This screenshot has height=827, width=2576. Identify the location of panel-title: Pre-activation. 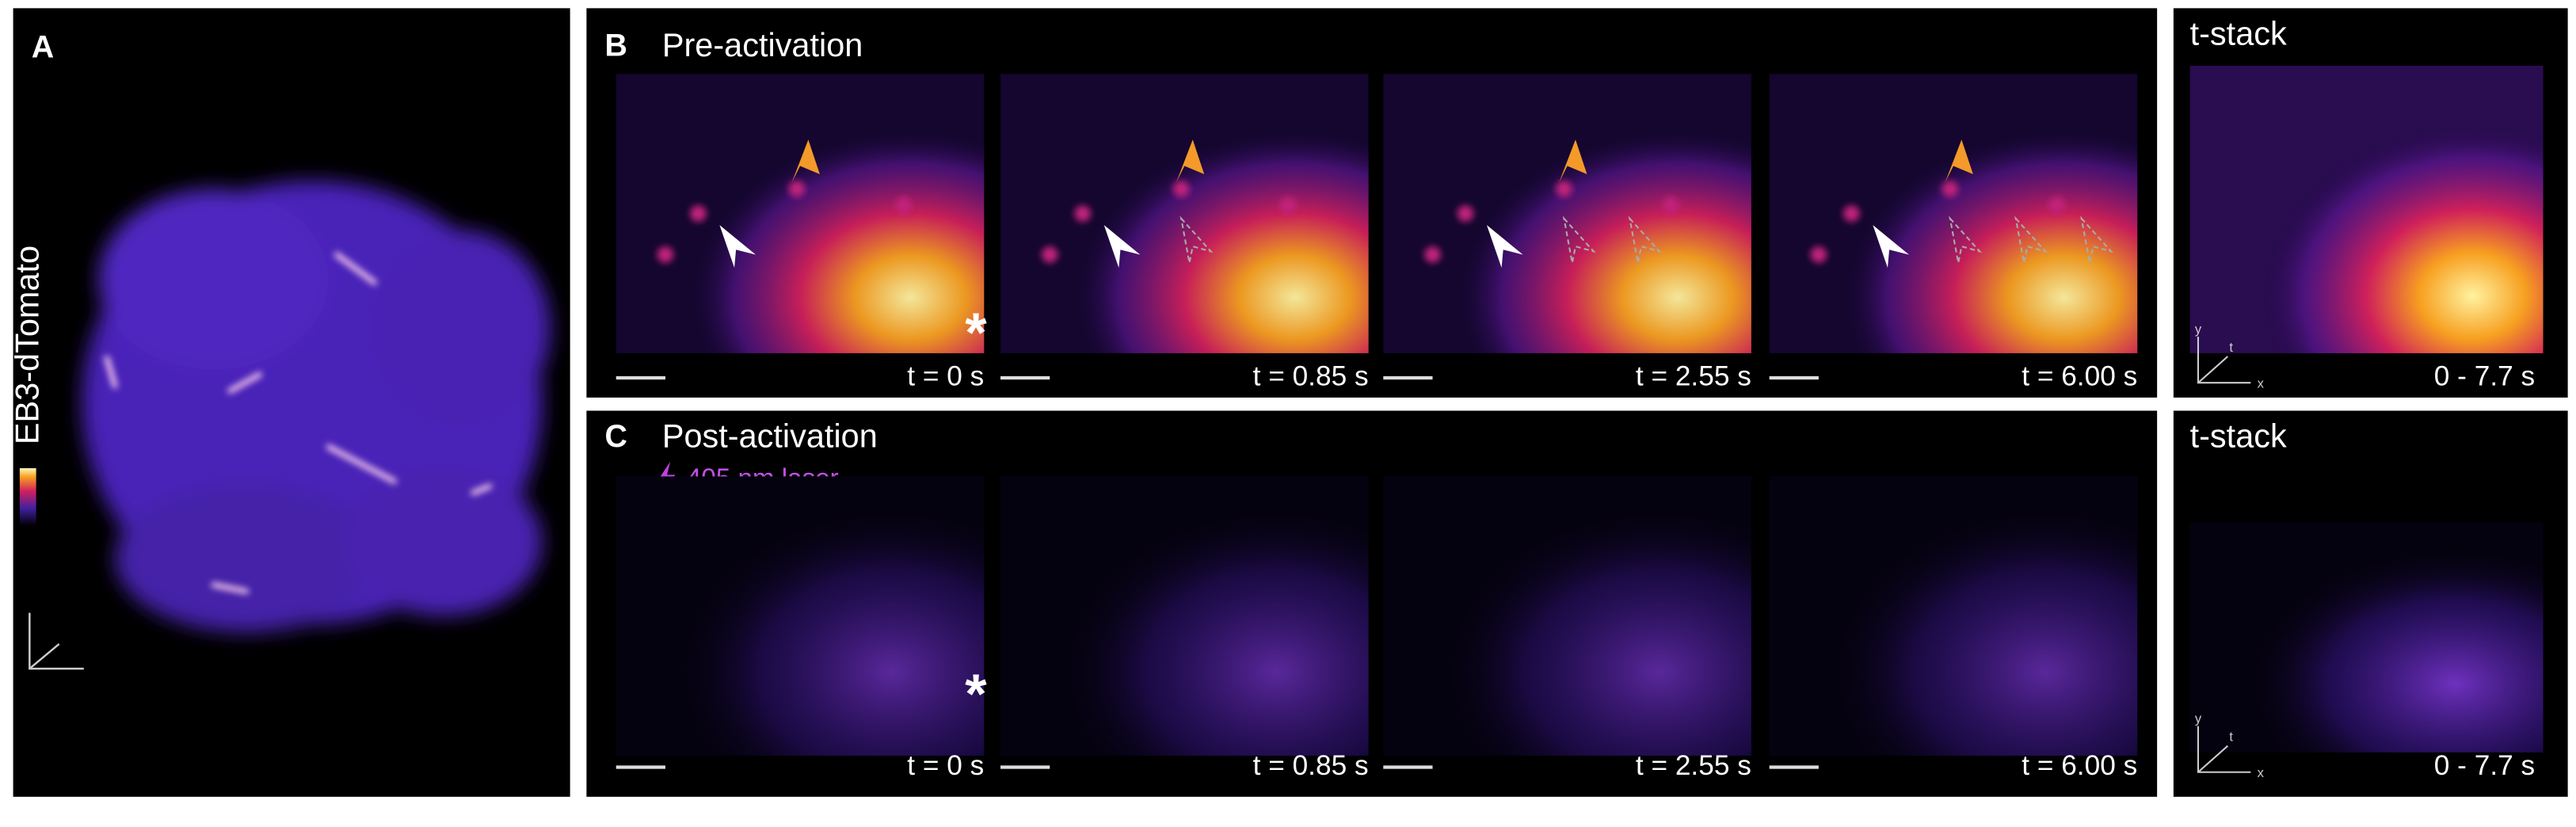
(763, 45).